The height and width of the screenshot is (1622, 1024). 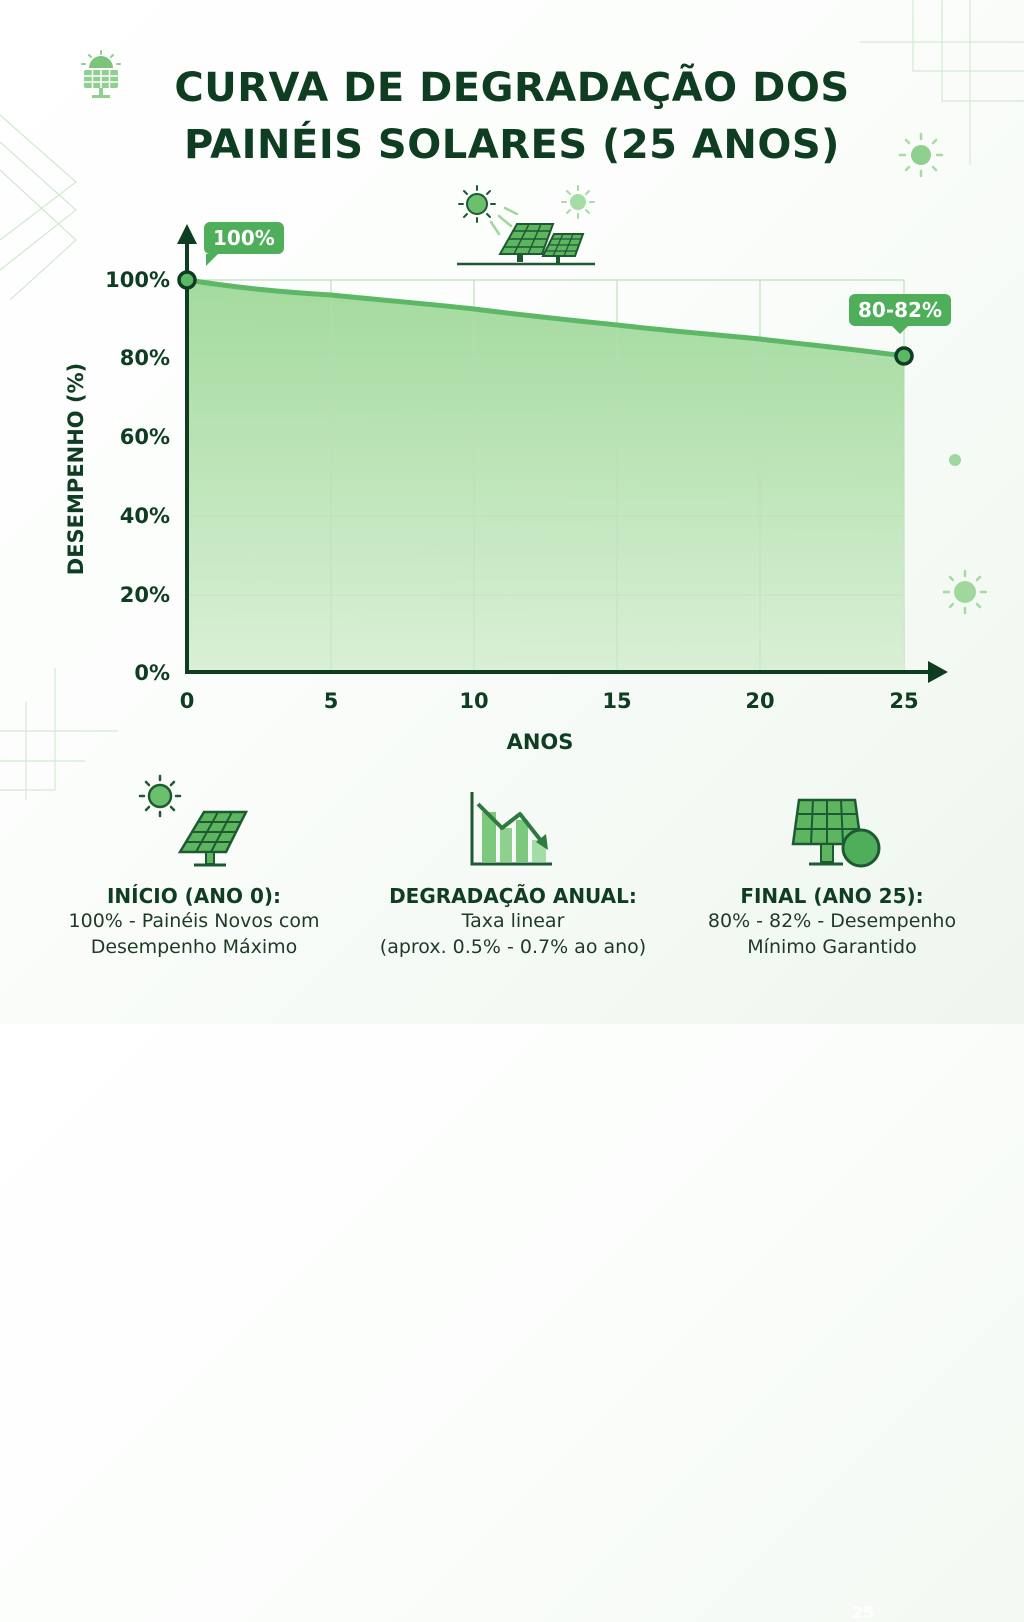 What do you see at coordinates (76, 469) in the screenshot?
I see `y-axis-label: DESEMPENHO (%)` at bounding box center [76, 469].